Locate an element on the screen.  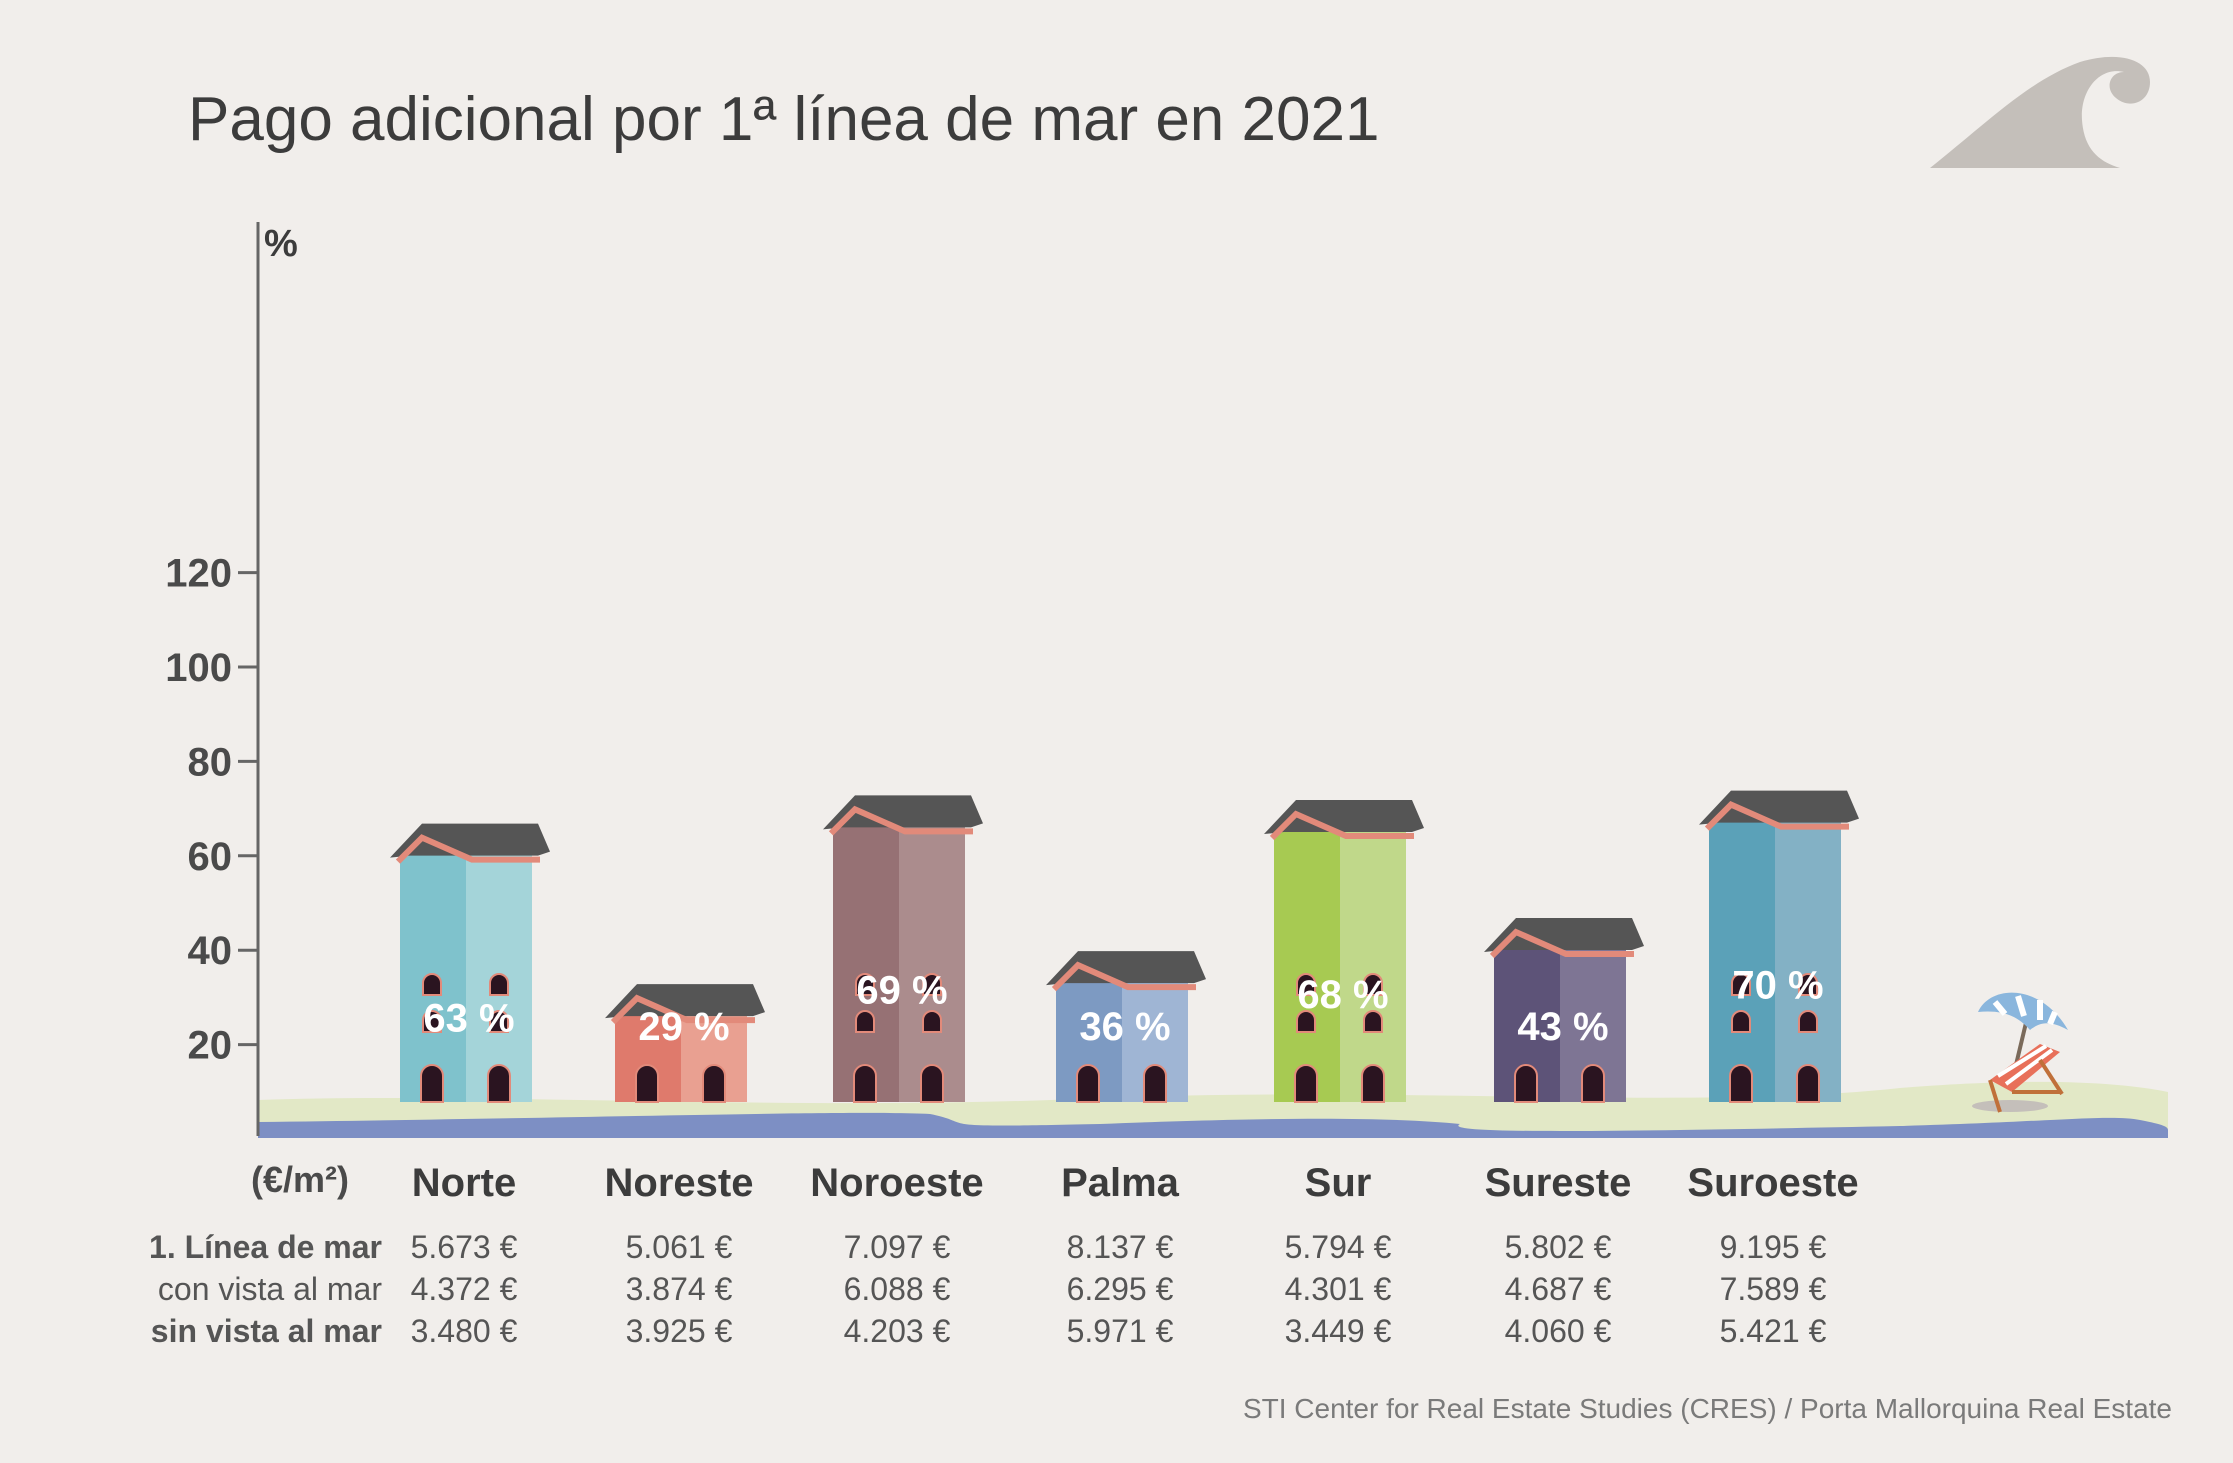
price-value: 5.061 € is located at coordinates (679, 1247).